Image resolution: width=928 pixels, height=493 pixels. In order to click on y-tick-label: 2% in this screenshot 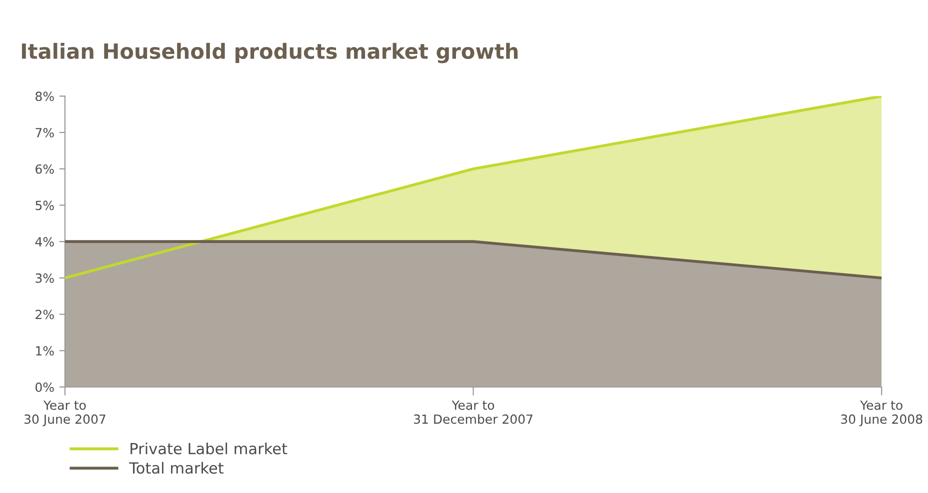, I will do `click(45, 315)`.